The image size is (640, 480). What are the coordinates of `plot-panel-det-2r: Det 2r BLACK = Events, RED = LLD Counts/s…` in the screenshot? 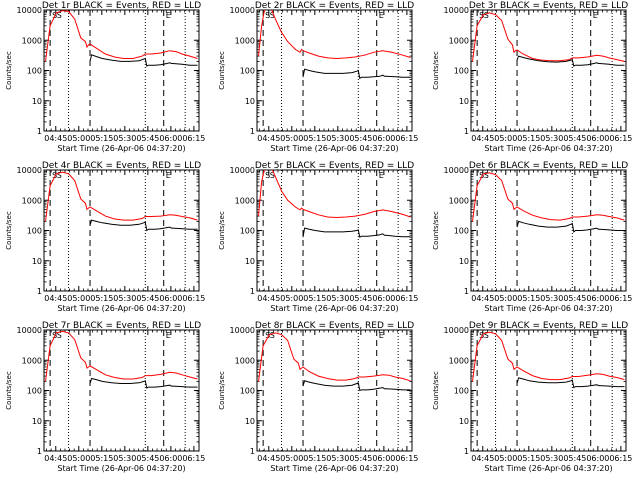 It's located at (318, 77).